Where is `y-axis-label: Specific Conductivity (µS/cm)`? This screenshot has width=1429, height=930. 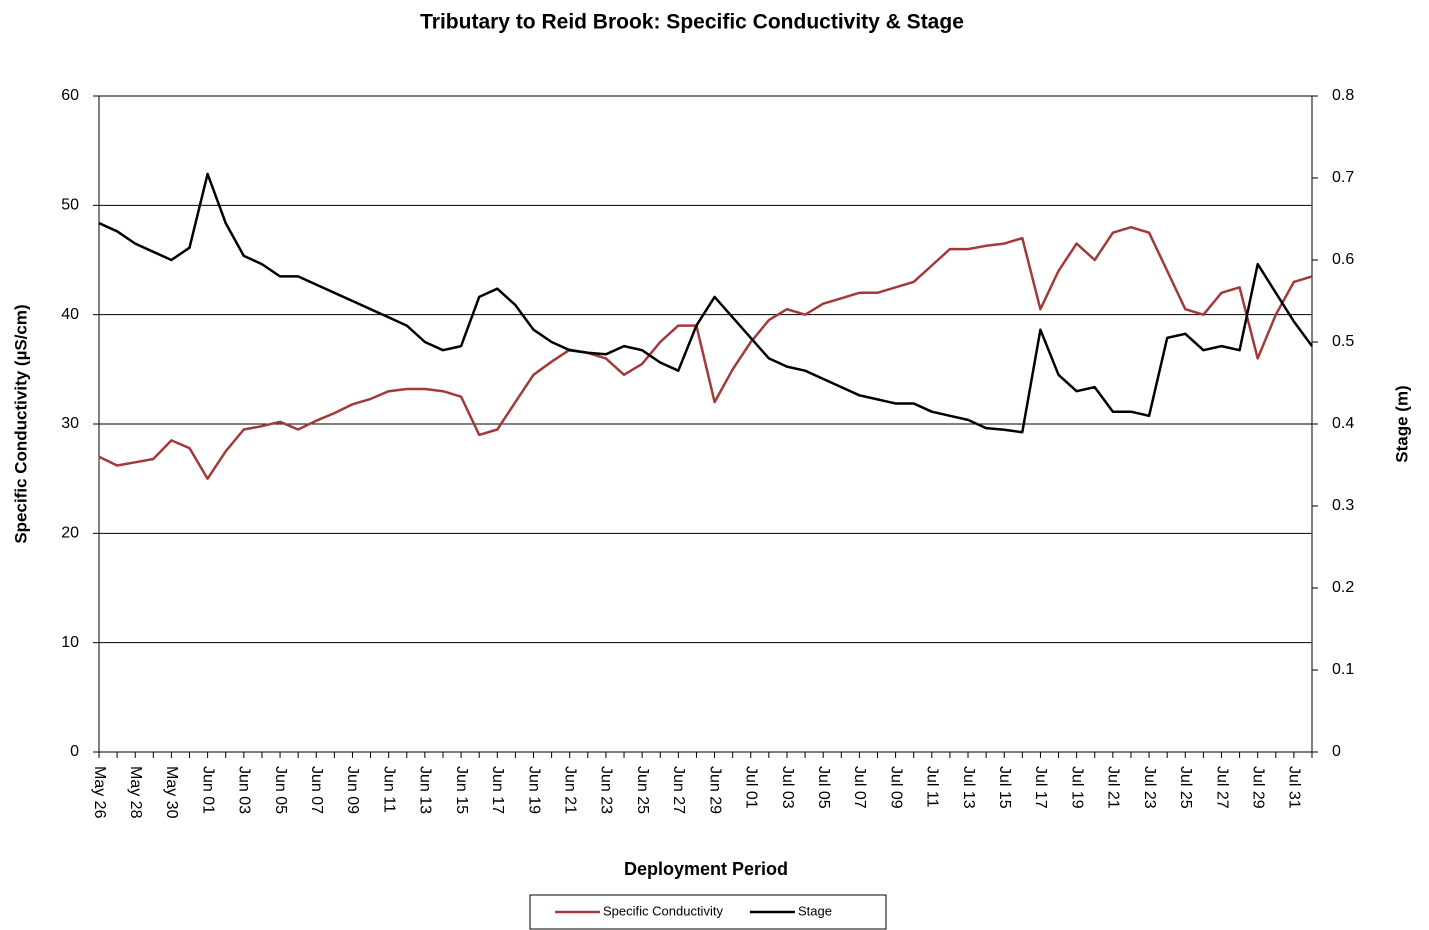 y-axis-label: Specific Conductivity (µS/cm) is located at coordinates (20, 423).